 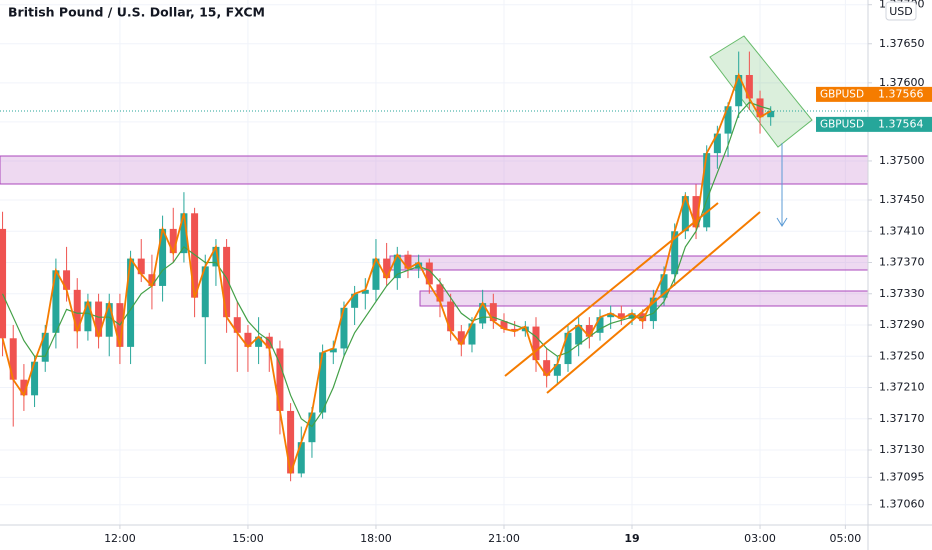 What do you see at coordinates (902, 199) in the screenshot?
I see `y-tick-label: 1.37450` at bounding box center [902, 199].